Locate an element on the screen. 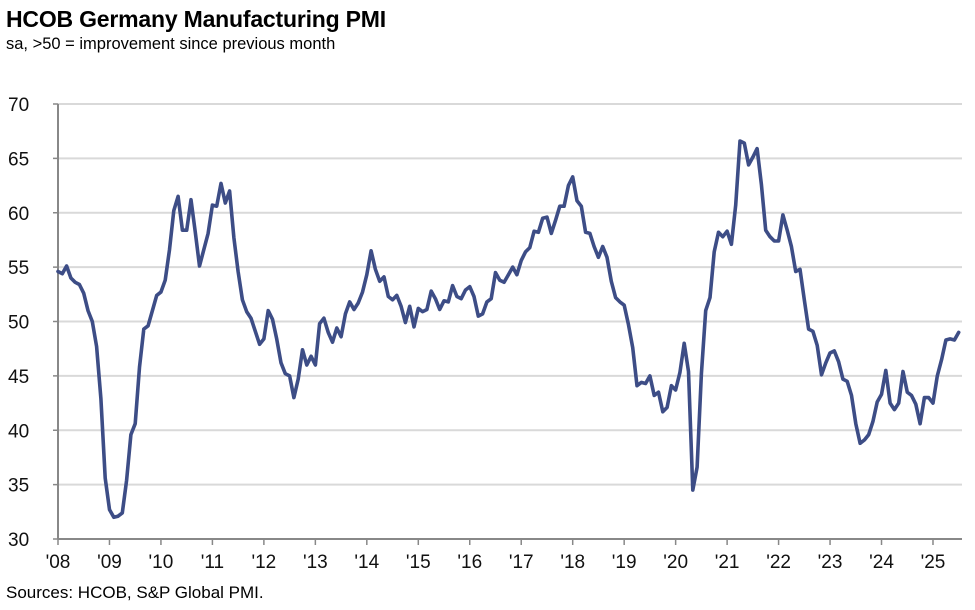  x-tick-label: '14 is located at coordinates (366, 562).